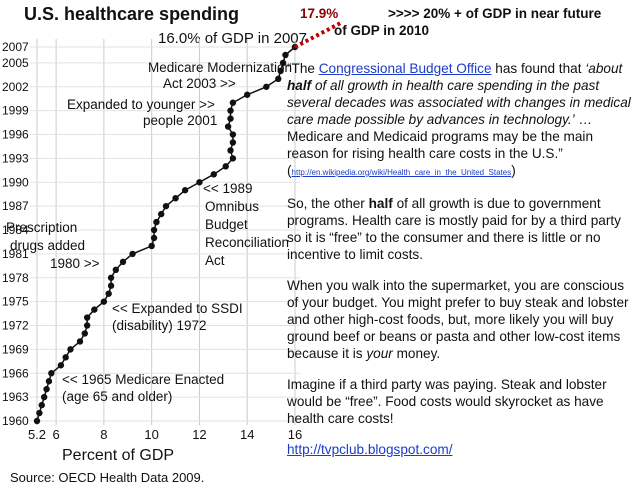 The width and height of the screenshot is (640, 491). What do you see at coordinates (143, 379) in the screenshot?
I see `annotation: << 1965 Medicare Enacted` at bounding box center [143, 379].